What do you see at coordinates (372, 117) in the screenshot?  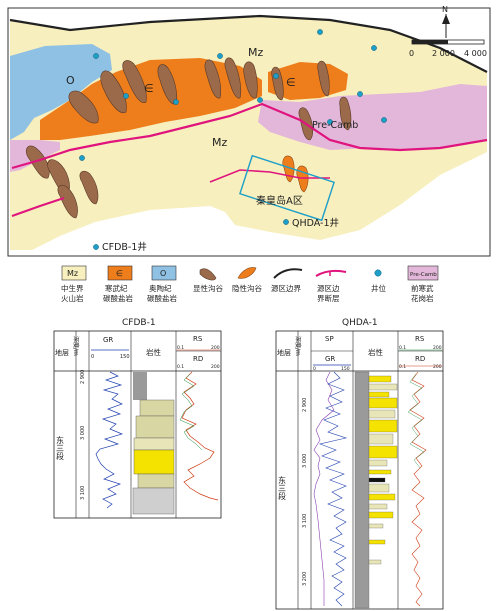 I see `precamb-region-east` at bounding box center [372, 117].